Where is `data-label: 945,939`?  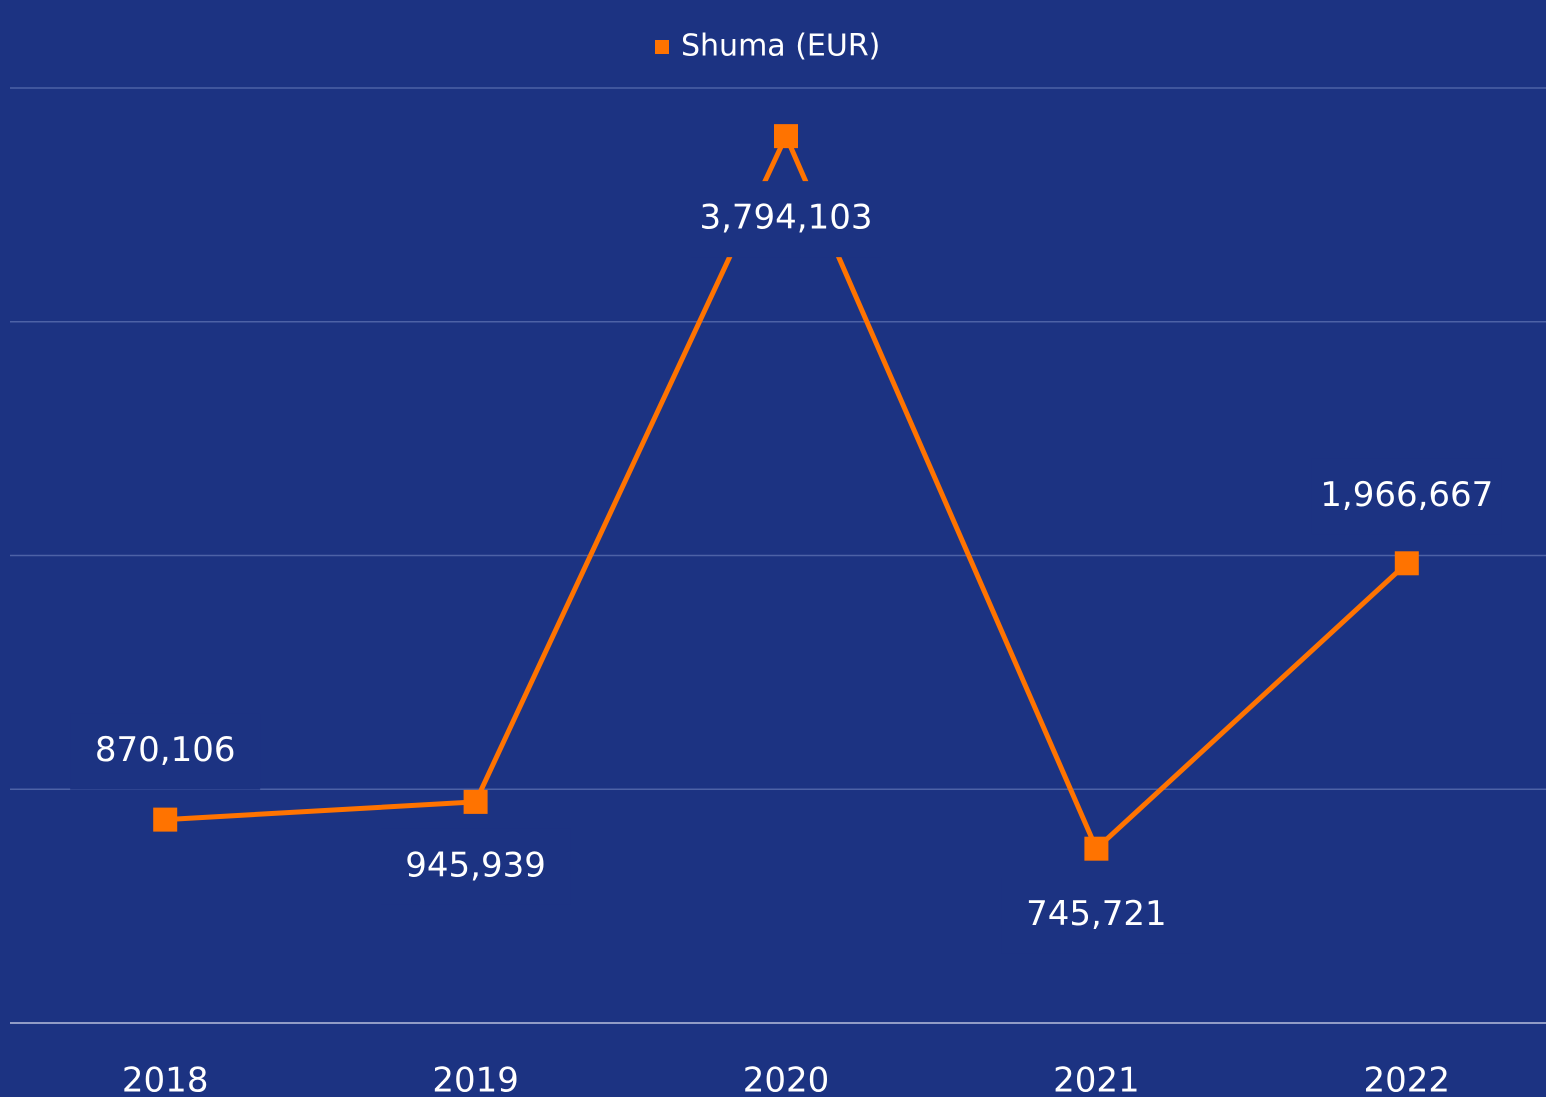
data-label: 945,939 is located at coordinates (475, 865).